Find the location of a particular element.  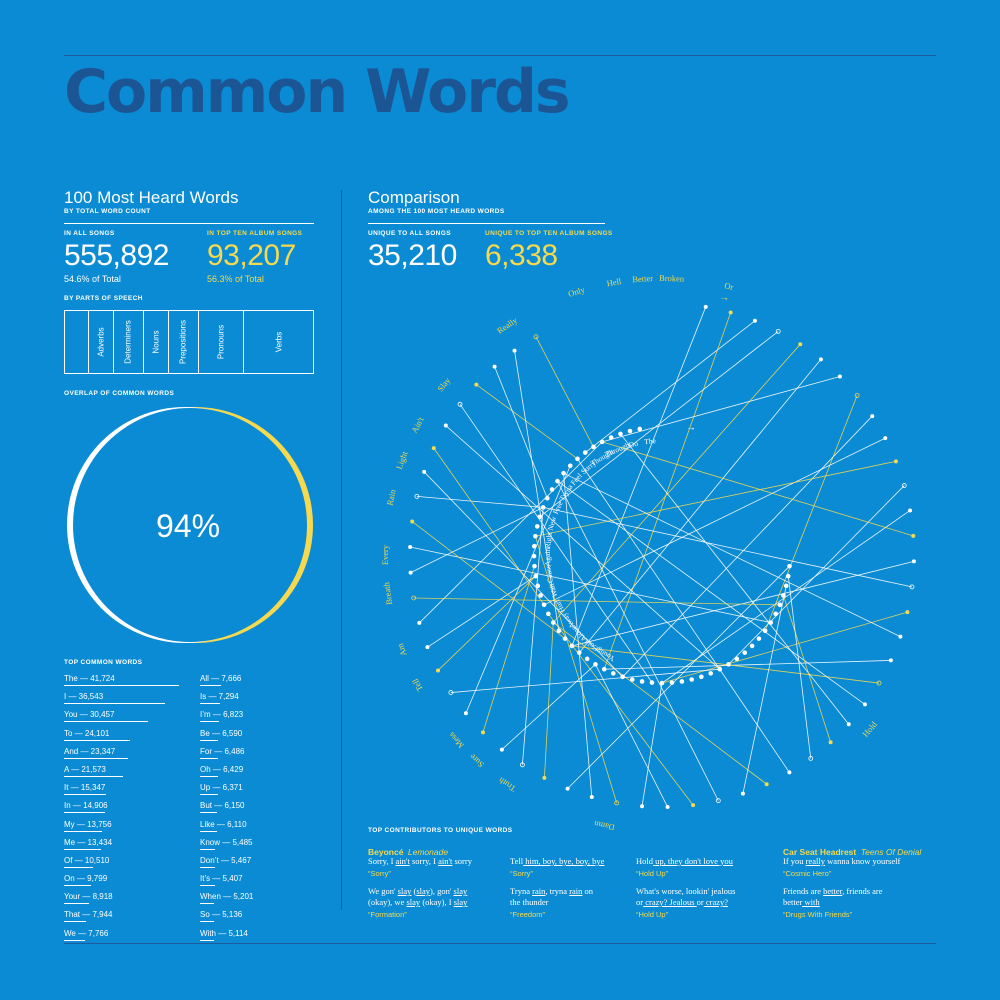

quote-line: We gon' slay (slay), gon' slay is located at coordinates (420, 891).